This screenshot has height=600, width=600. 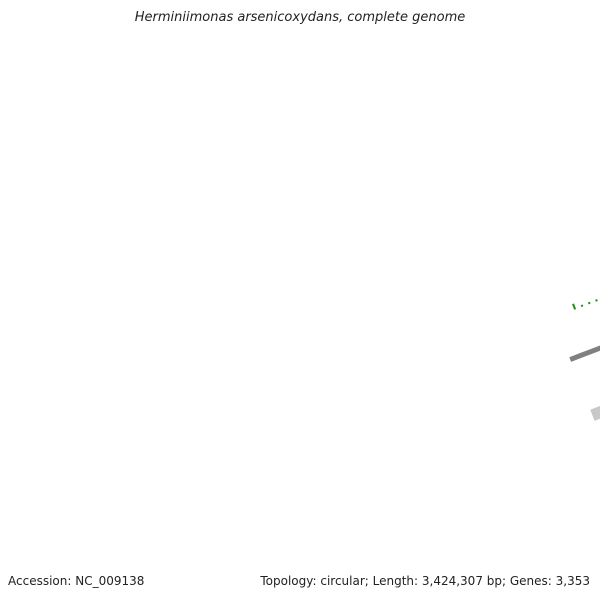 What do you see at coordinates (595, 413) in the screenshot?
I see `inner-gray-arc` at bounding box center [595, 413].